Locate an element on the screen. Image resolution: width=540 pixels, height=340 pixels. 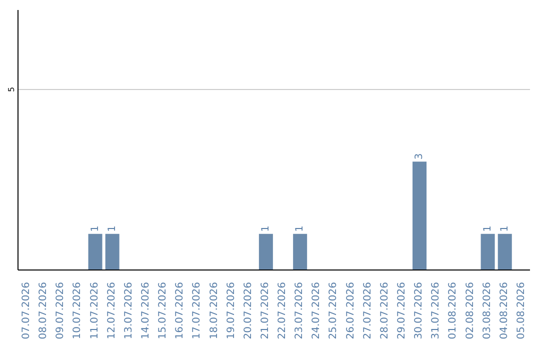
x-tick-label: 04.08.2026 is located at coordinates (504, 311).